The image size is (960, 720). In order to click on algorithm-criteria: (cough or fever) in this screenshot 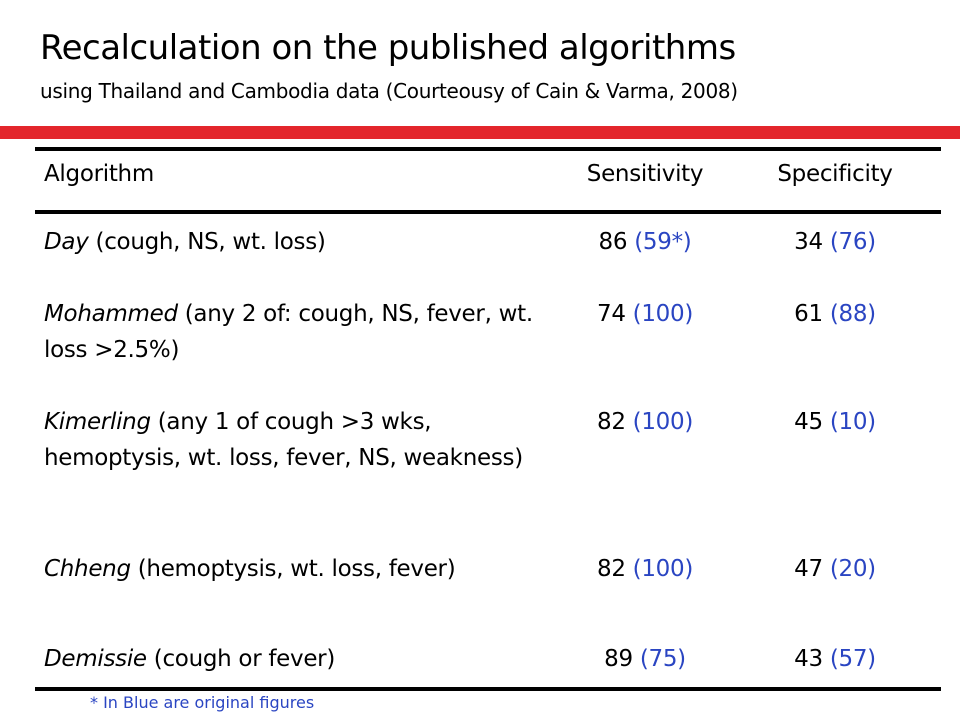, I will do `click(241, 659)`.